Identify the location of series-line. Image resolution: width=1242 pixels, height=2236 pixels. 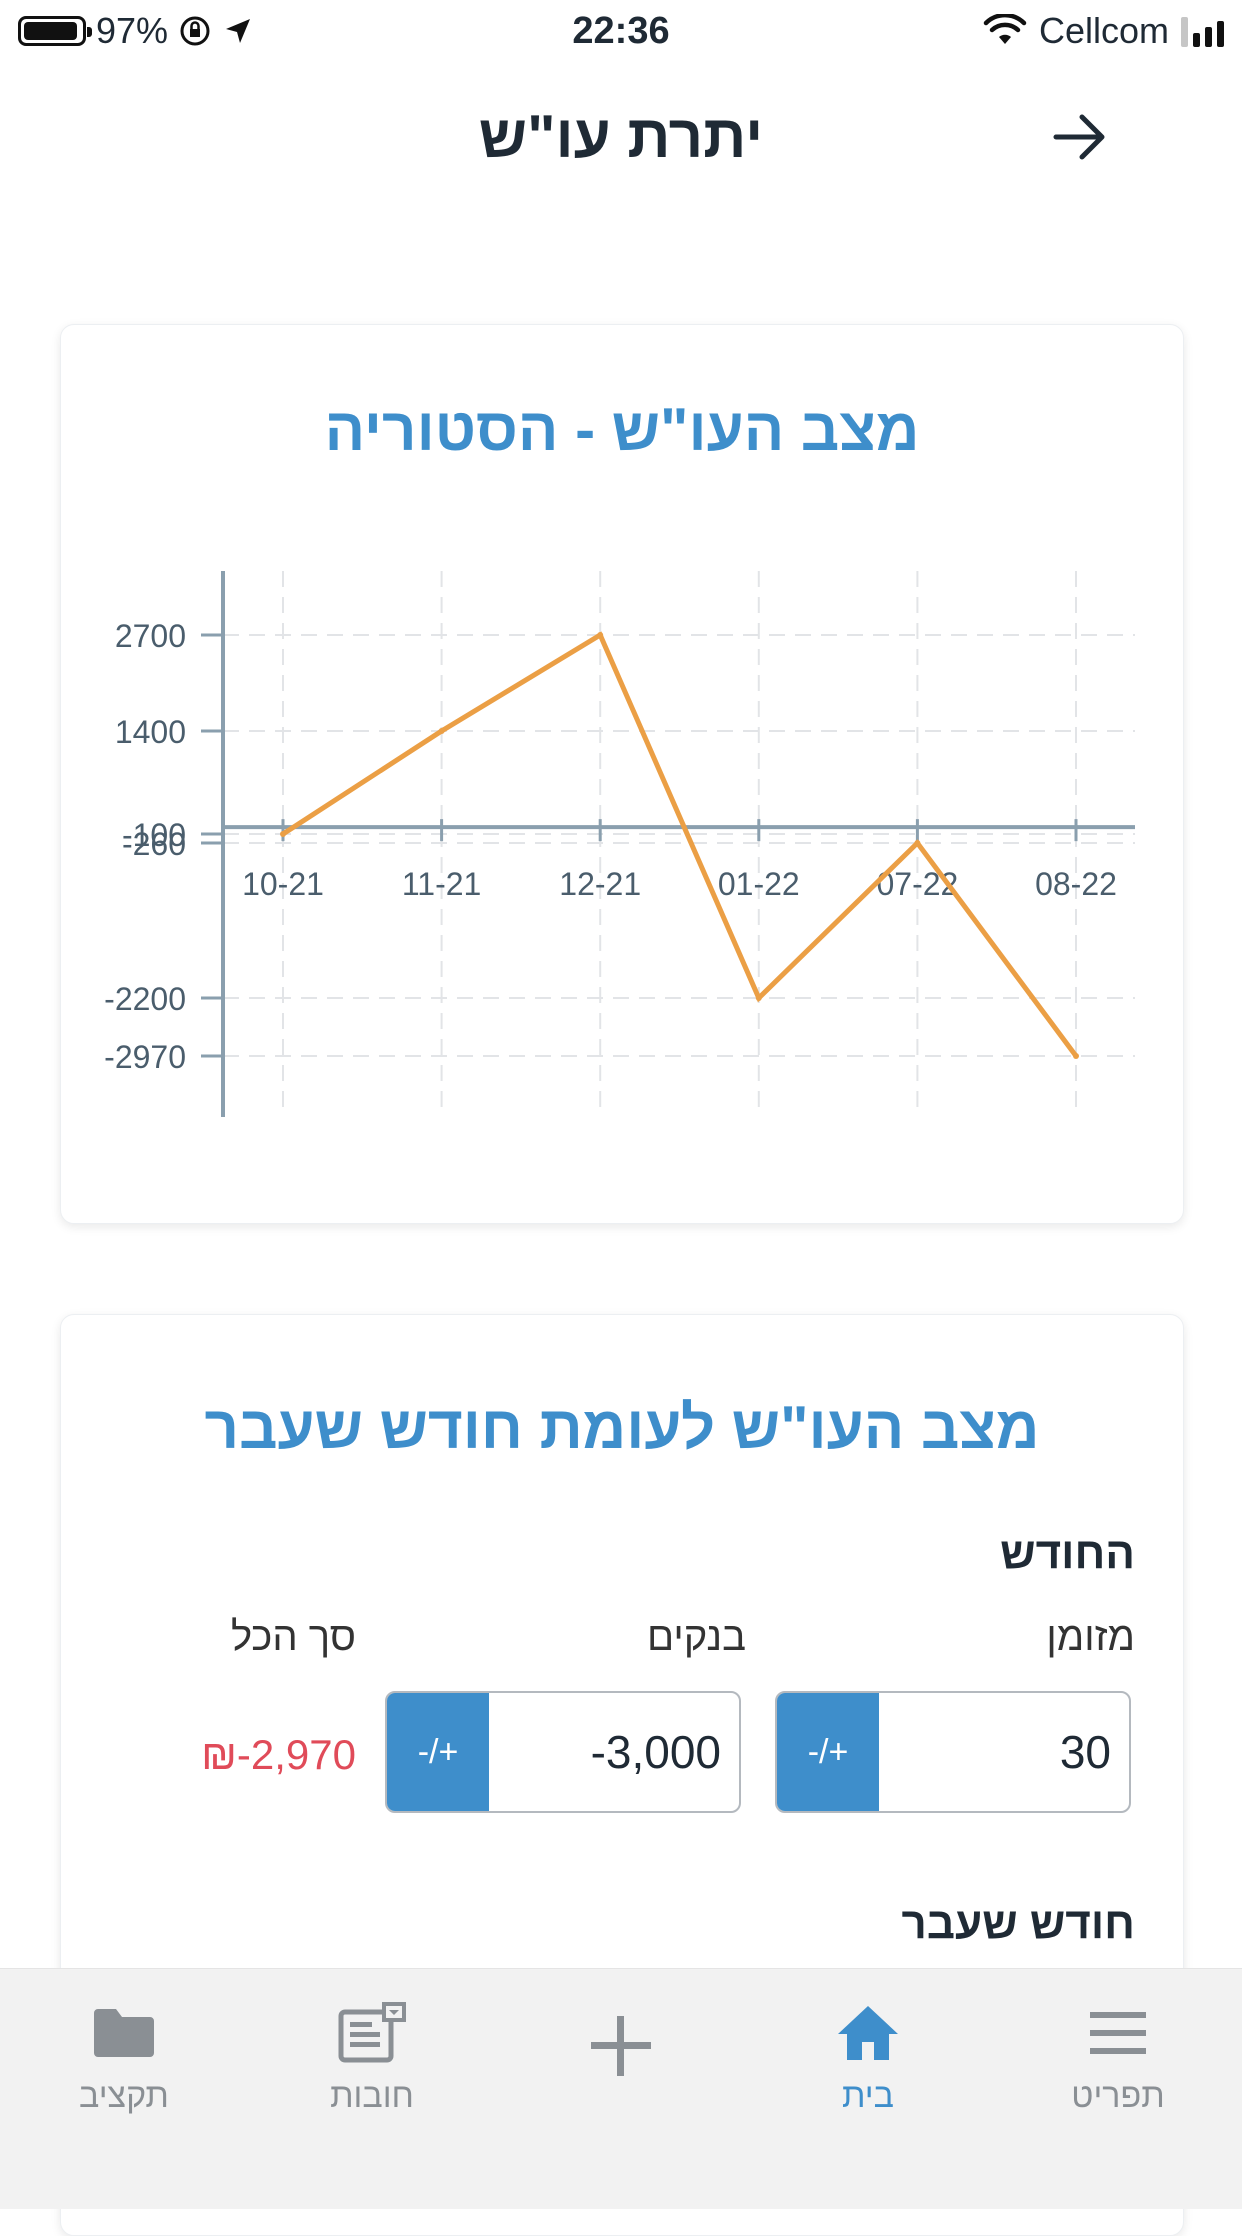
(680, 844).